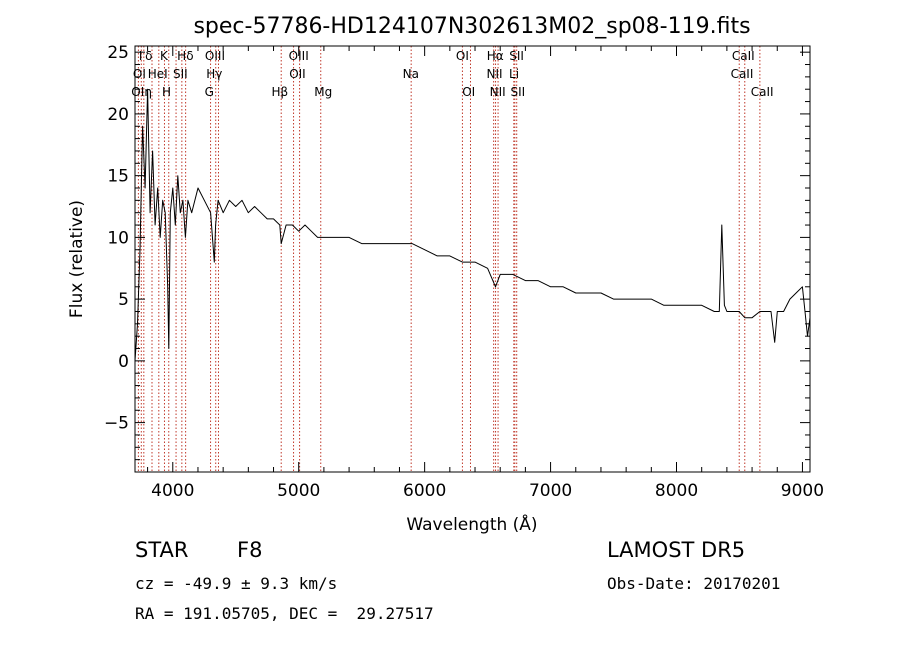 The image size is (900, 649). What do you see at coordinates (118, 53) in the screenshot?
I see `y-tick-label: 25` at bounding box center [118, 53].